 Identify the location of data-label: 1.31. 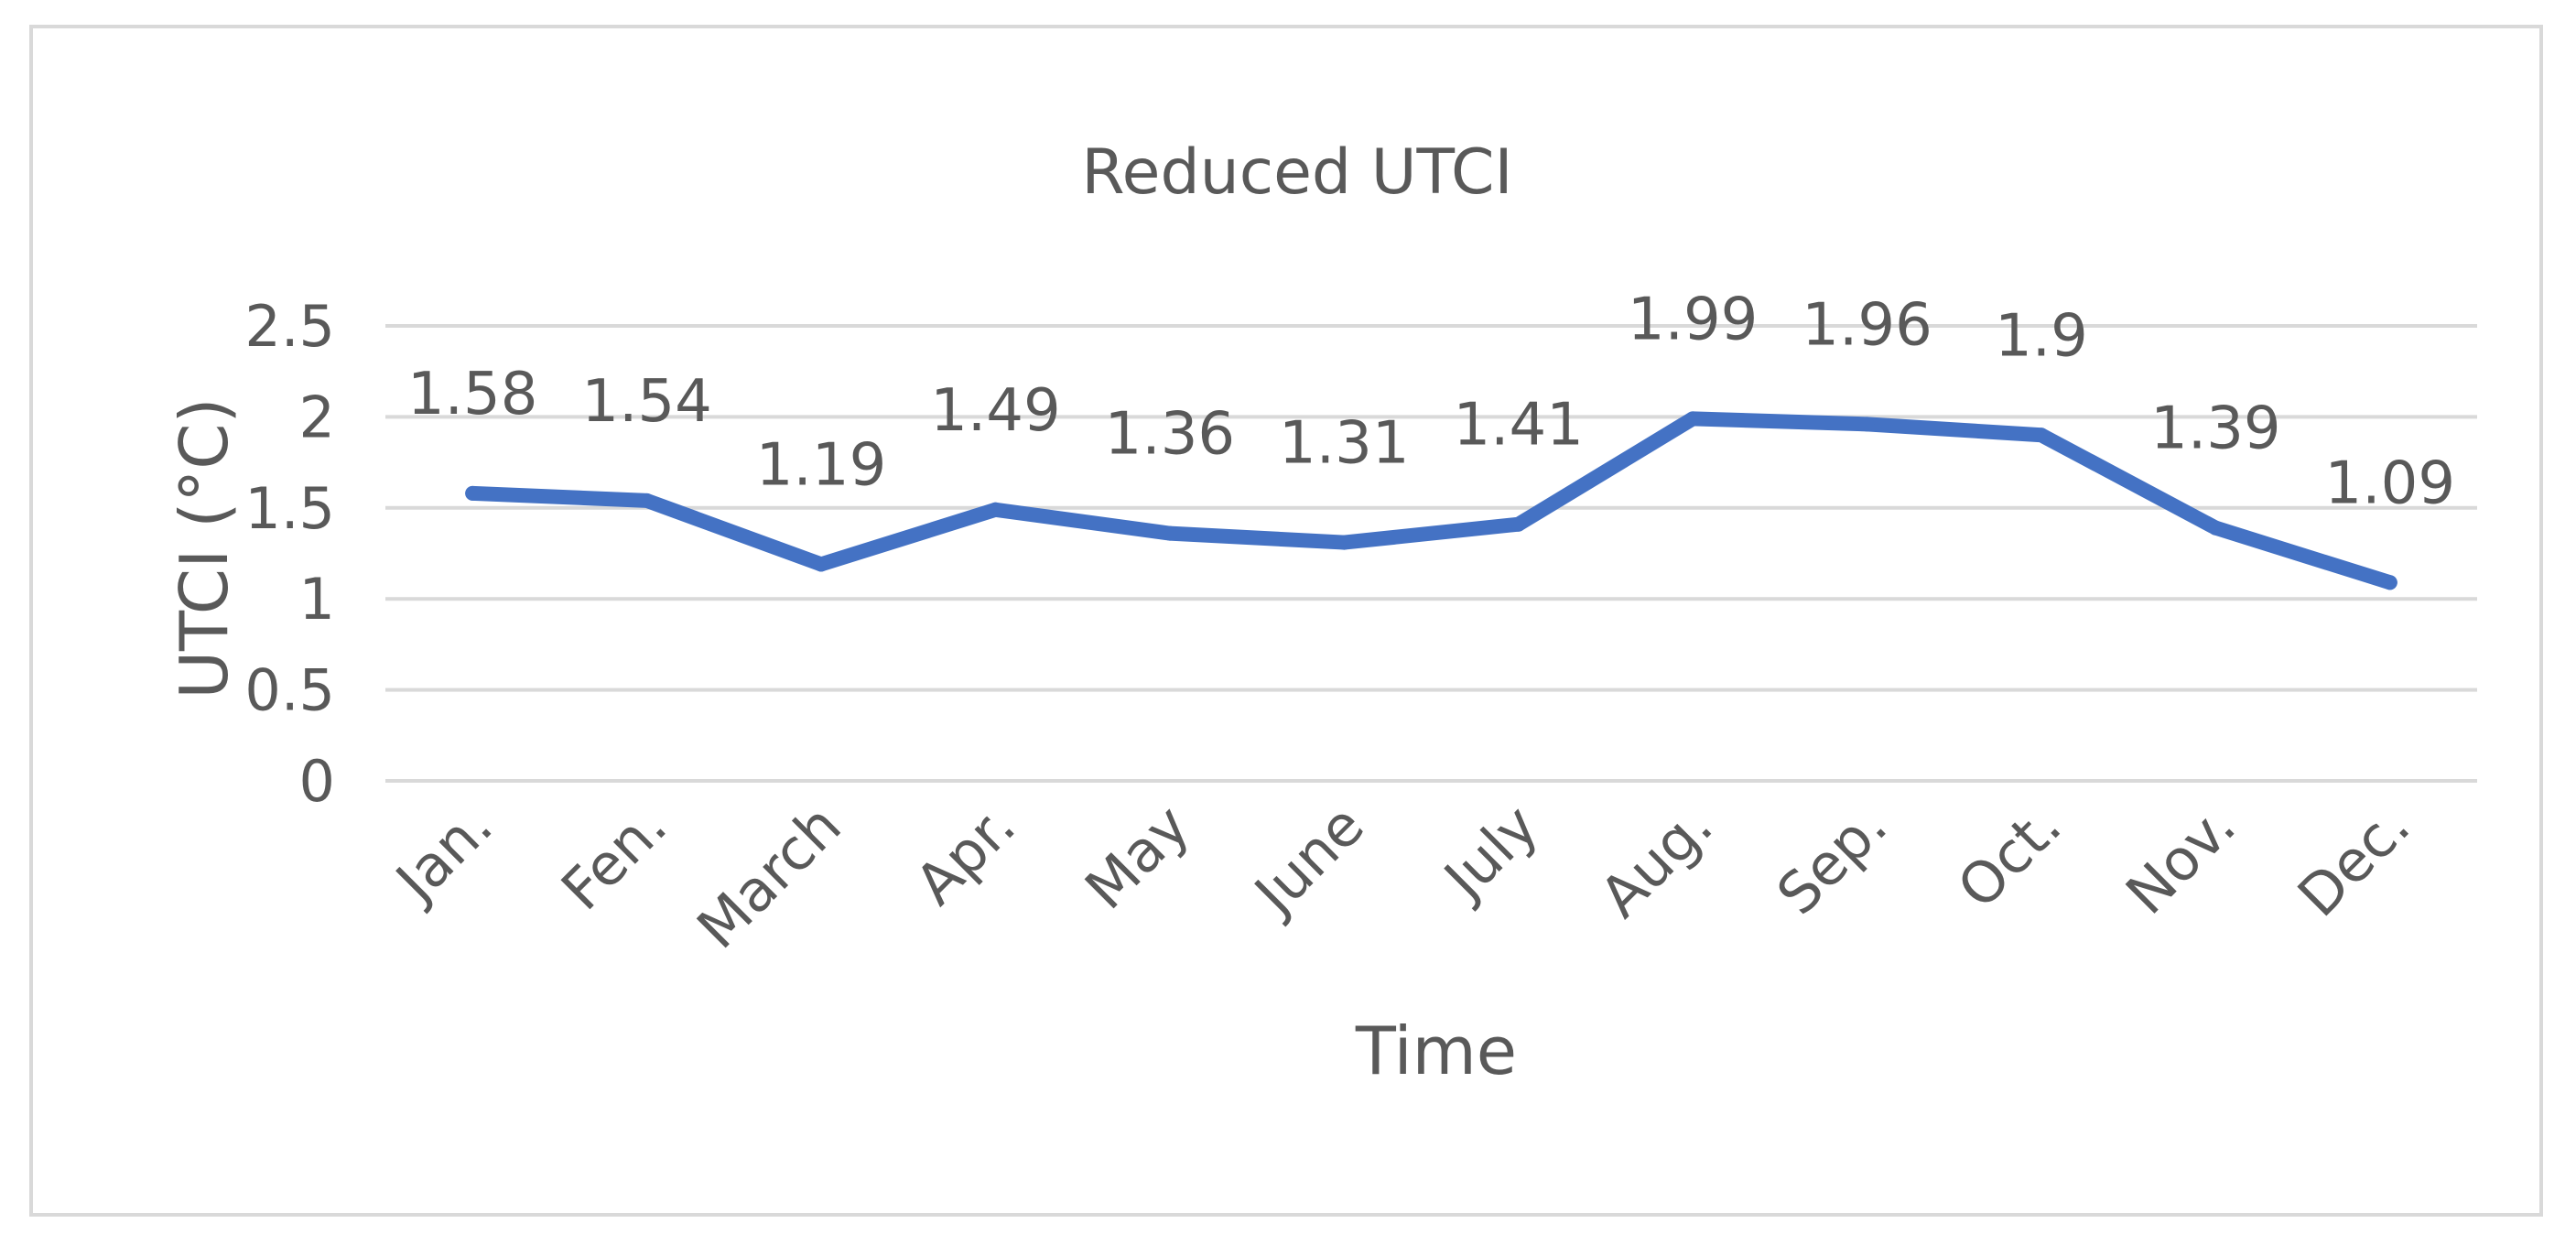
(1345, 444).